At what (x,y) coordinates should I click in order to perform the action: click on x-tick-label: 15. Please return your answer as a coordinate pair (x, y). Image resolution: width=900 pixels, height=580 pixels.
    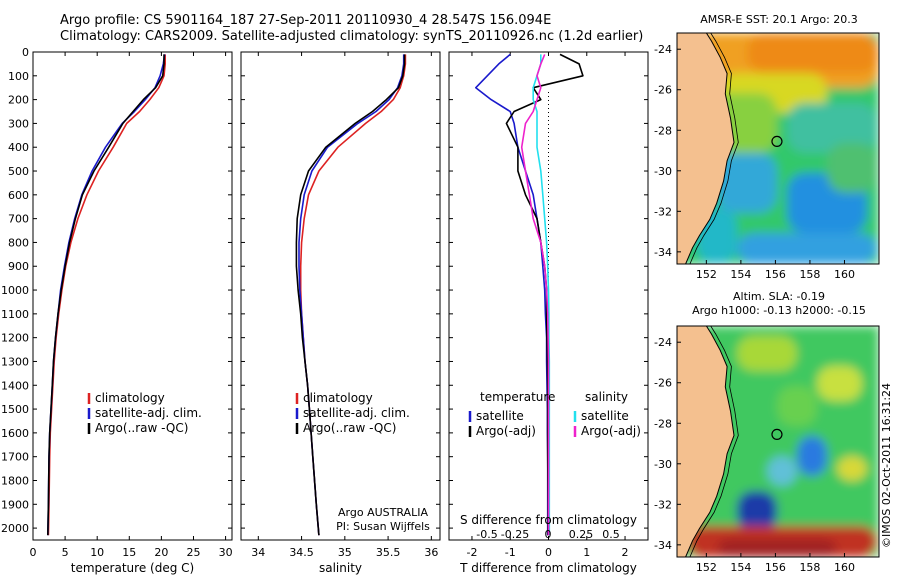
    Looking at the image, I should click on (129, 552).